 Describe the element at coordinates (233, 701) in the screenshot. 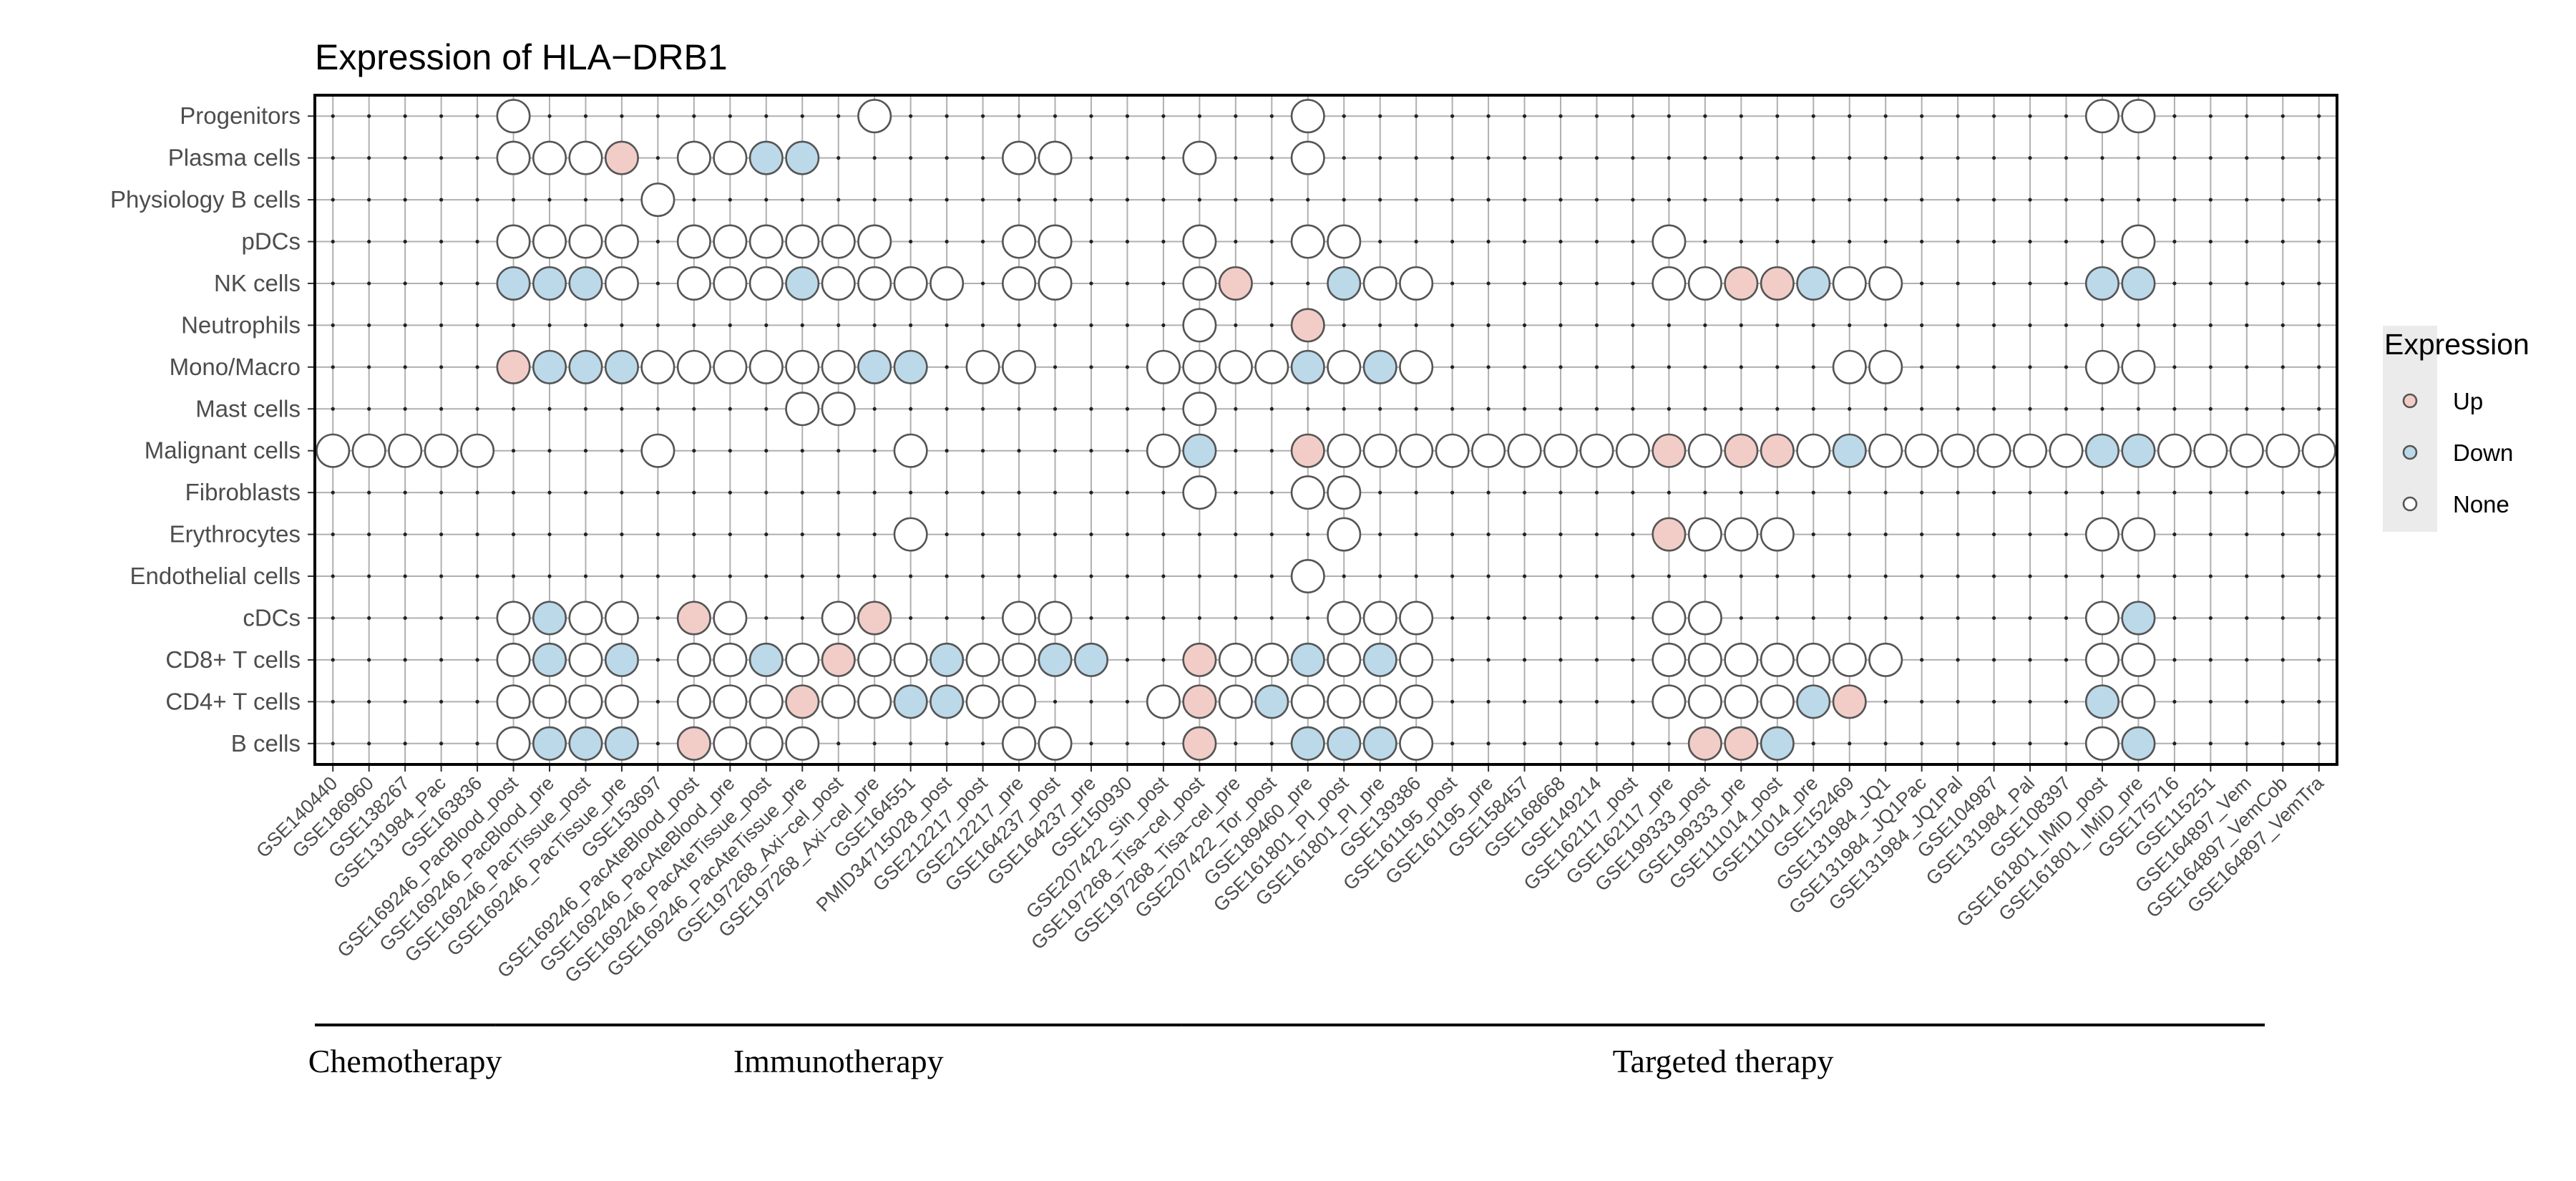

I see `row-label-cd4-t-cells: CD4+ T cells` at that location.